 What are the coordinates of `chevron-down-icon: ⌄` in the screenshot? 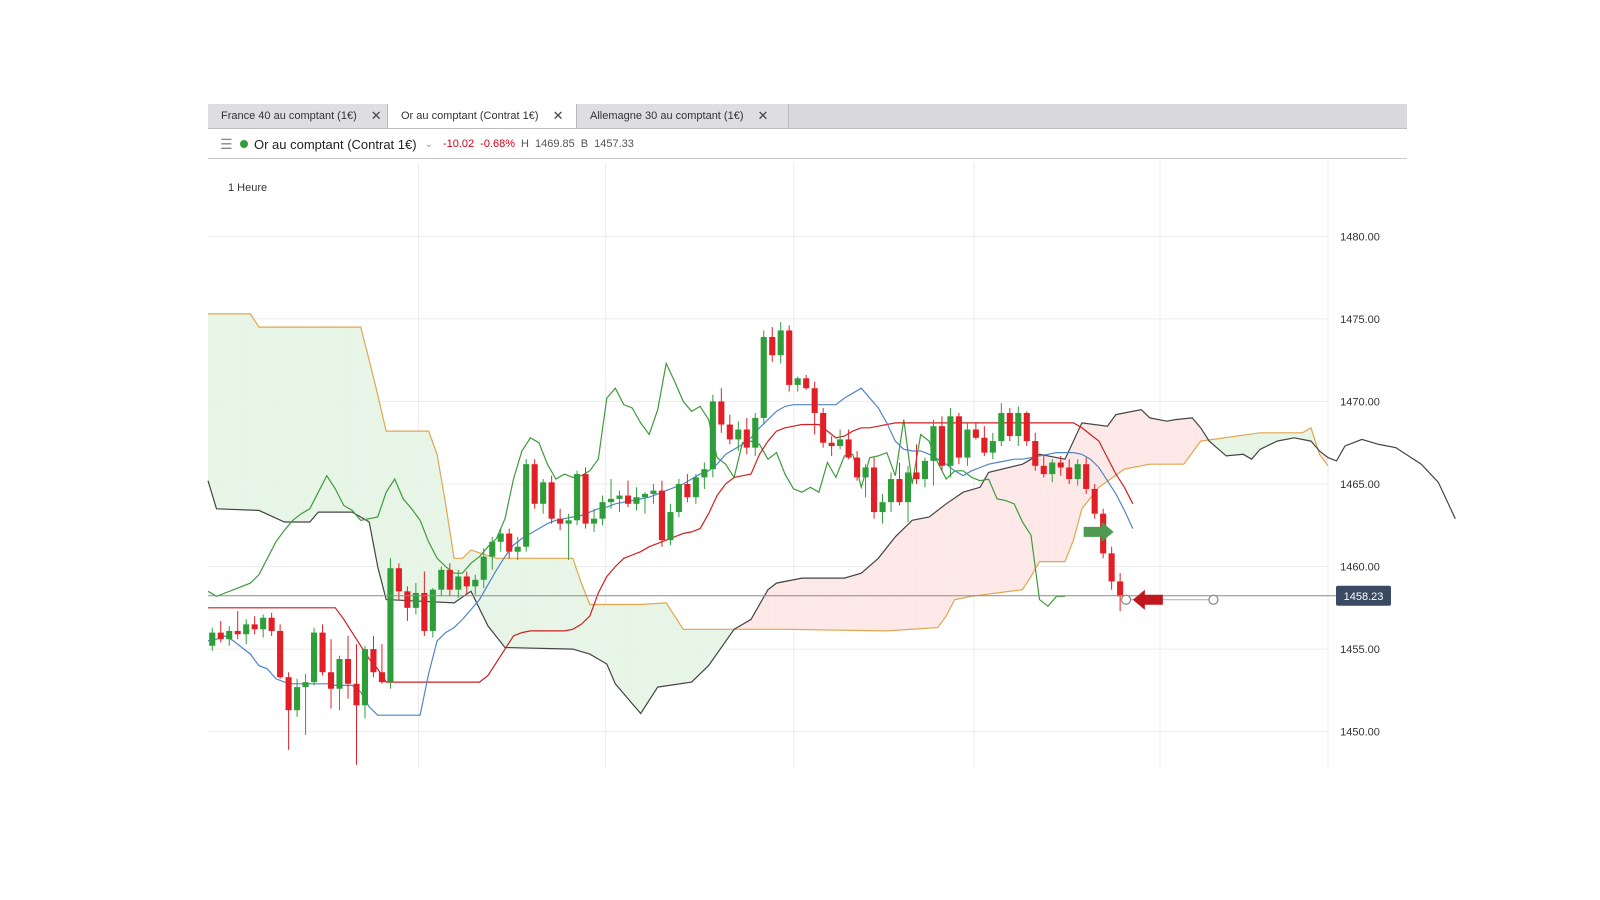 It's located at (428, 144).